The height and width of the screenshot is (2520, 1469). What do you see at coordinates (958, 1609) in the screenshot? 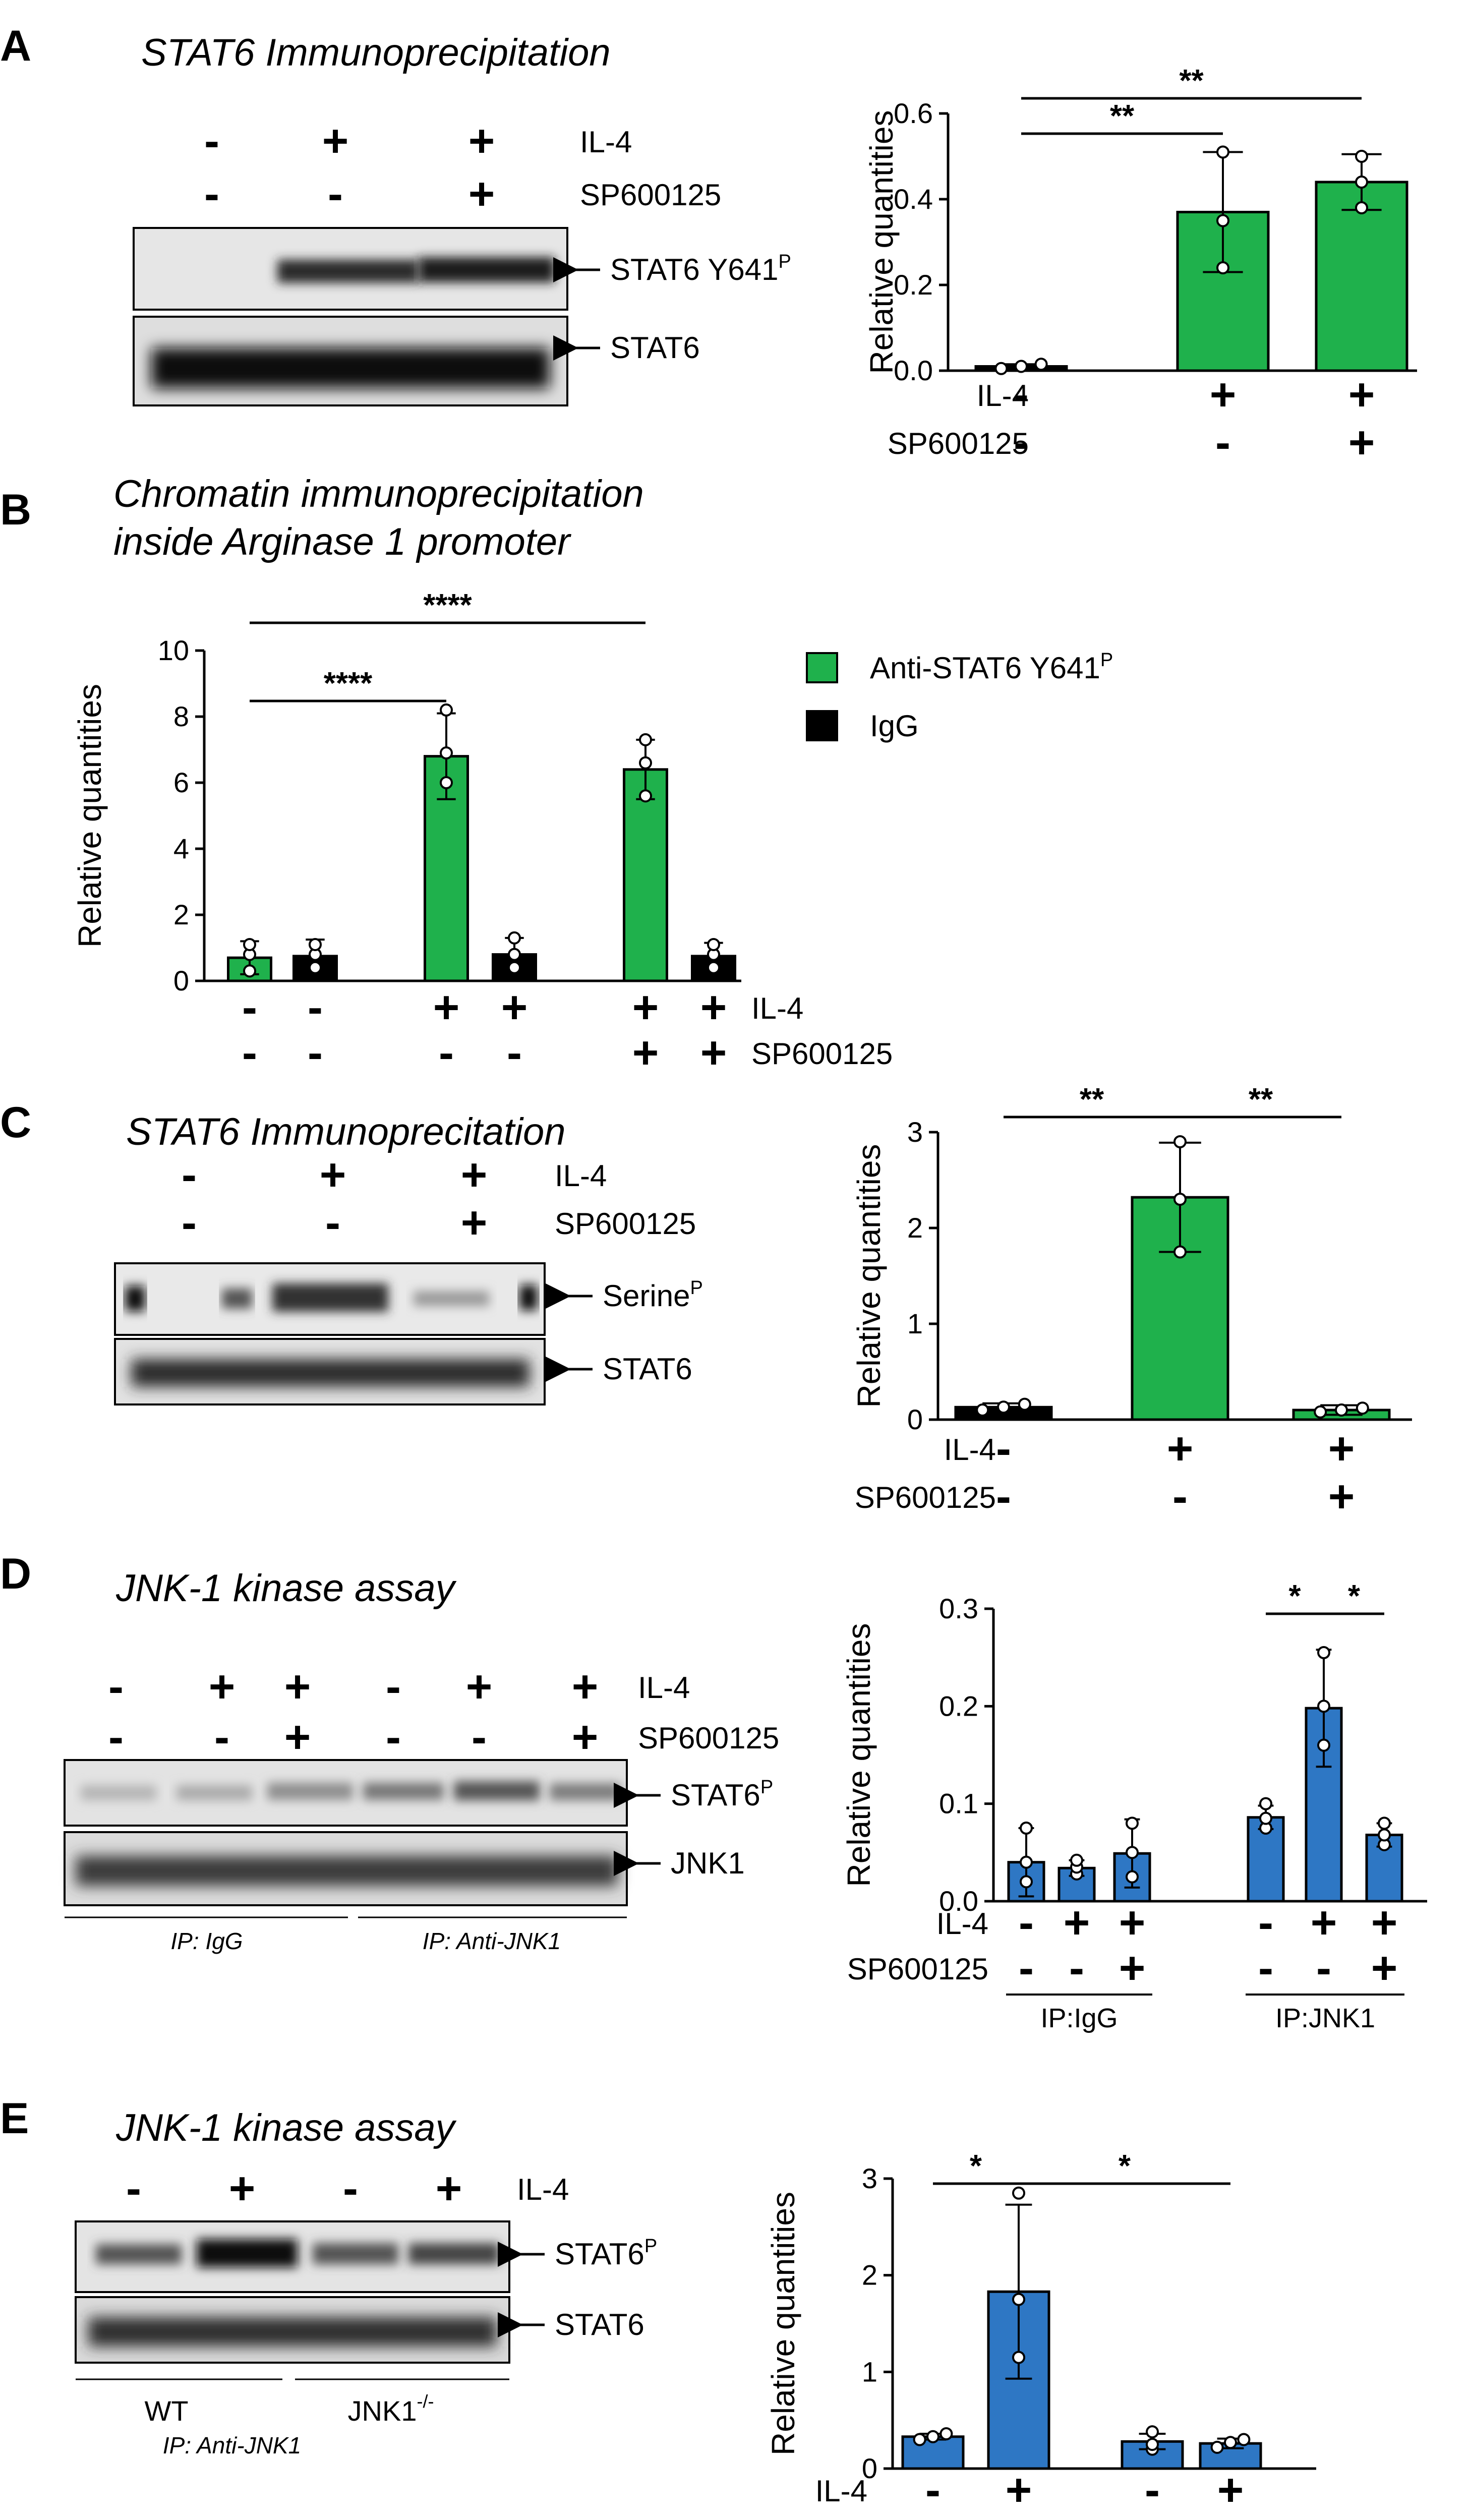
I see `y-tick-label: 0.3` at bounding box center [958, 1609].